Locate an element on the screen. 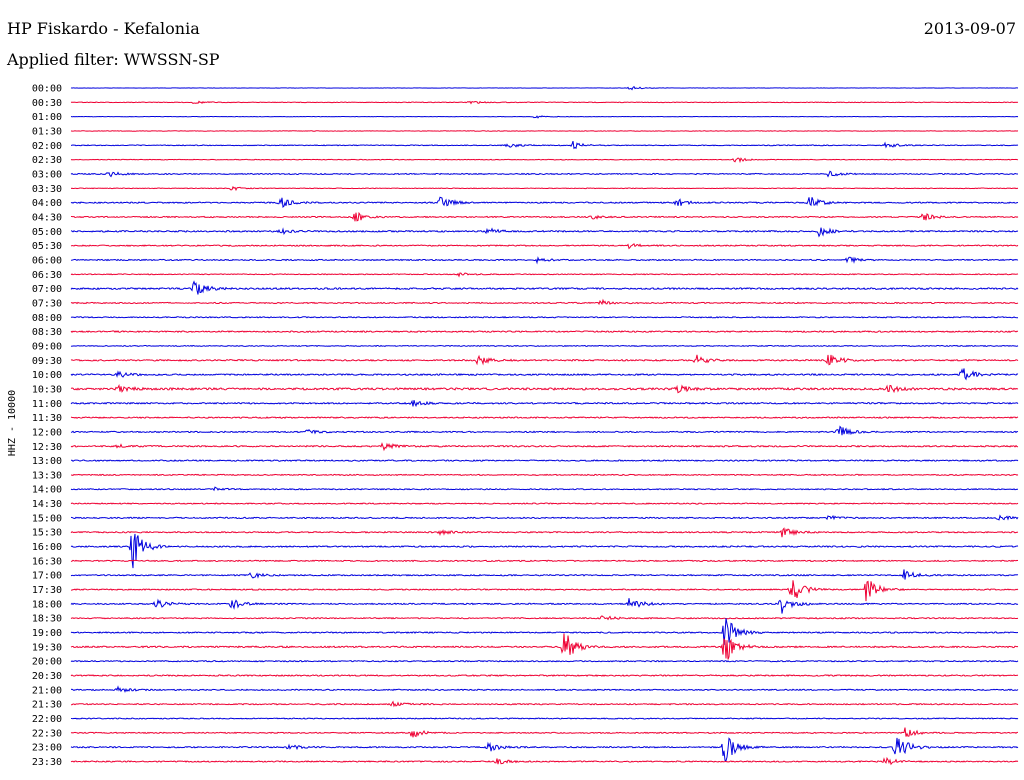 This screenshot has height=780, width=1024. time-label: 11:30 is located at coordinates (47, 418).